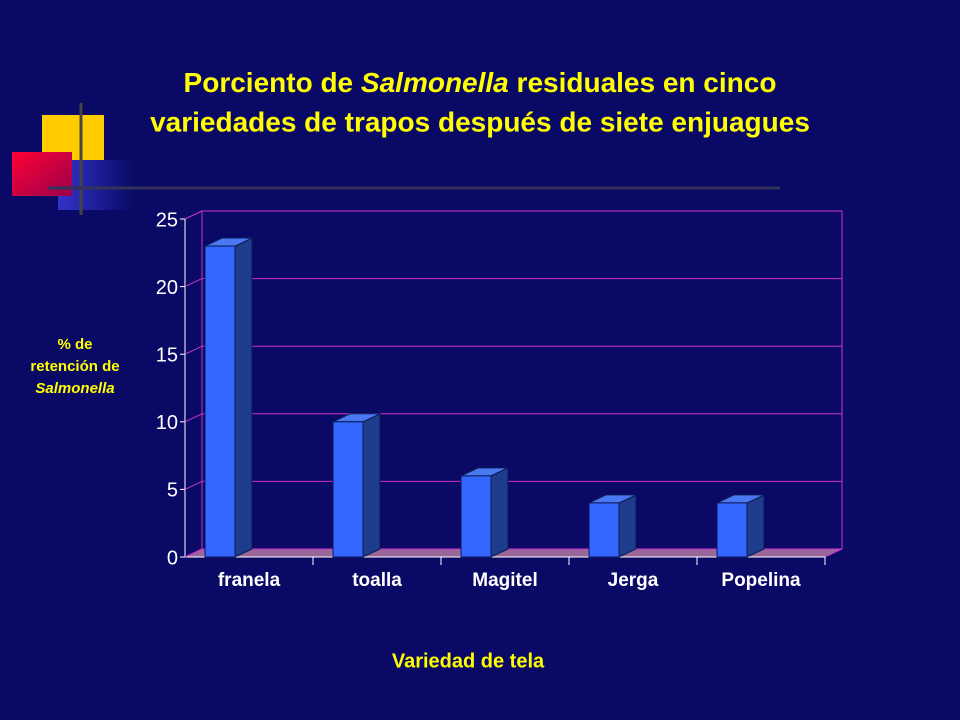 The image size is (960, 720). Describe the element at coordinates (761, 580) in the screenshot. I see `x-tick-label: Popelina` at that location.